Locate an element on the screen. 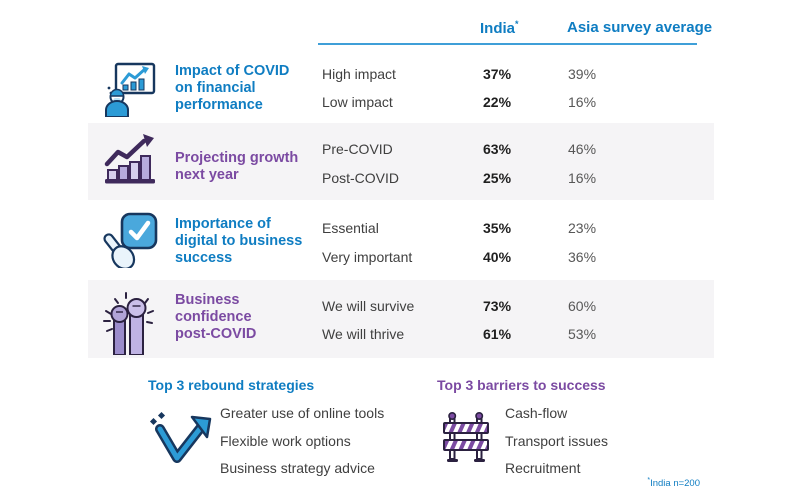 The width and height of the screenshot is (800, 500). india-value: 61% is located at coordinates (497, 334).